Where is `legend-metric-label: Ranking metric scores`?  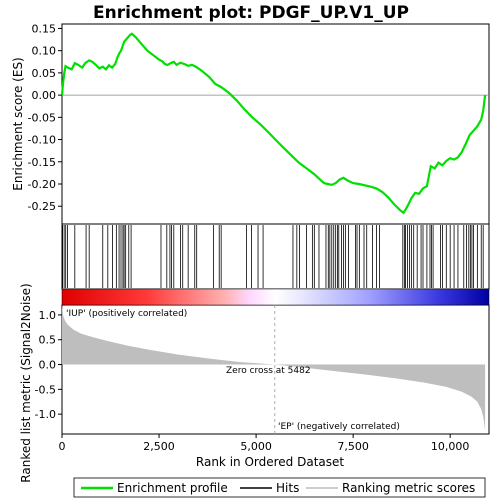 legend-metric-label: Ranking metric scores is located at coordinates (408, 488).